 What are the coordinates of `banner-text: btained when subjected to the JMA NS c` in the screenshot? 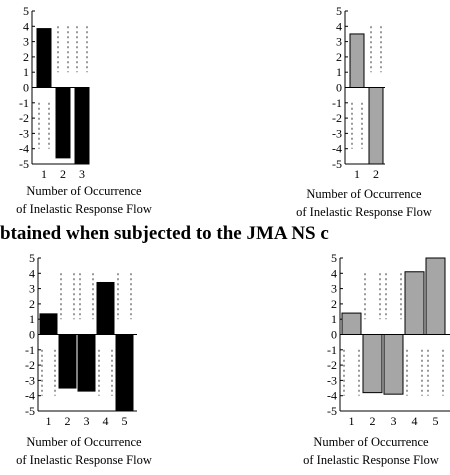 It's located at (164, 233).